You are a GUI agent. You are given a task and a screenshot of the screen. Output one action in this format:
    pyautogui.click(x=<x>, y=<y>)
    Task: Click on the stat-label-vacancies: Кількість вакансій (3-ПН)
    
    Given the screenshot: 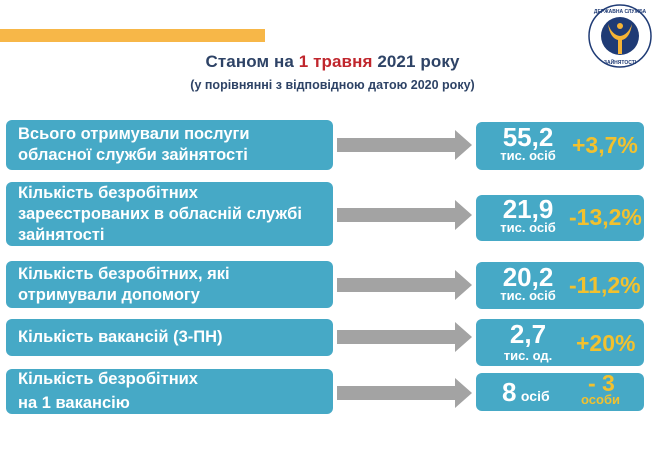 What is the action you would take?
    pyautogui.click(x=169, y=337)
    